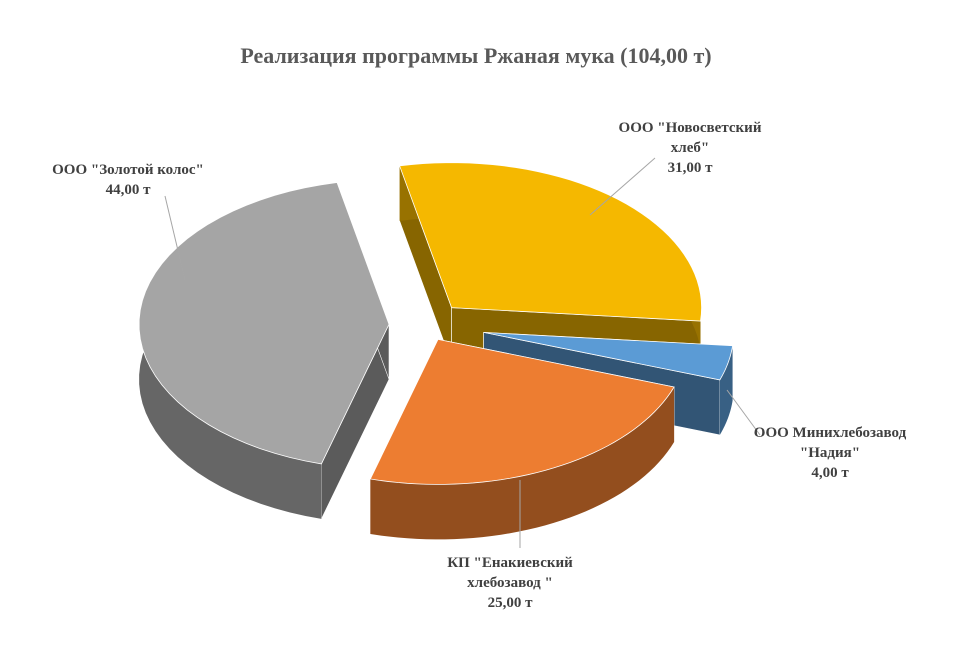 The image size is (980, 650). Describe the element at coordinates (129, 190) in the screenshot. I see `slice-label-line: 44,00 т` at that location.